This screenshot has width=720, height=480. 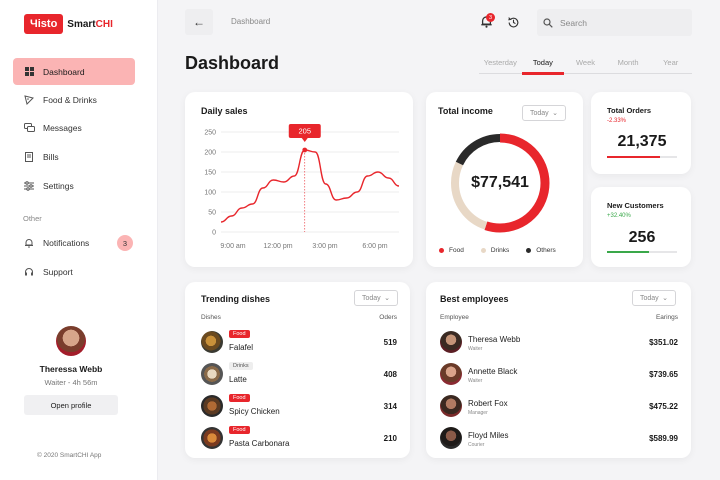 What do you see at coordinates (388, 317) in the screenshot?
I see `column-header: Oders` at bounding box center [388, 317].